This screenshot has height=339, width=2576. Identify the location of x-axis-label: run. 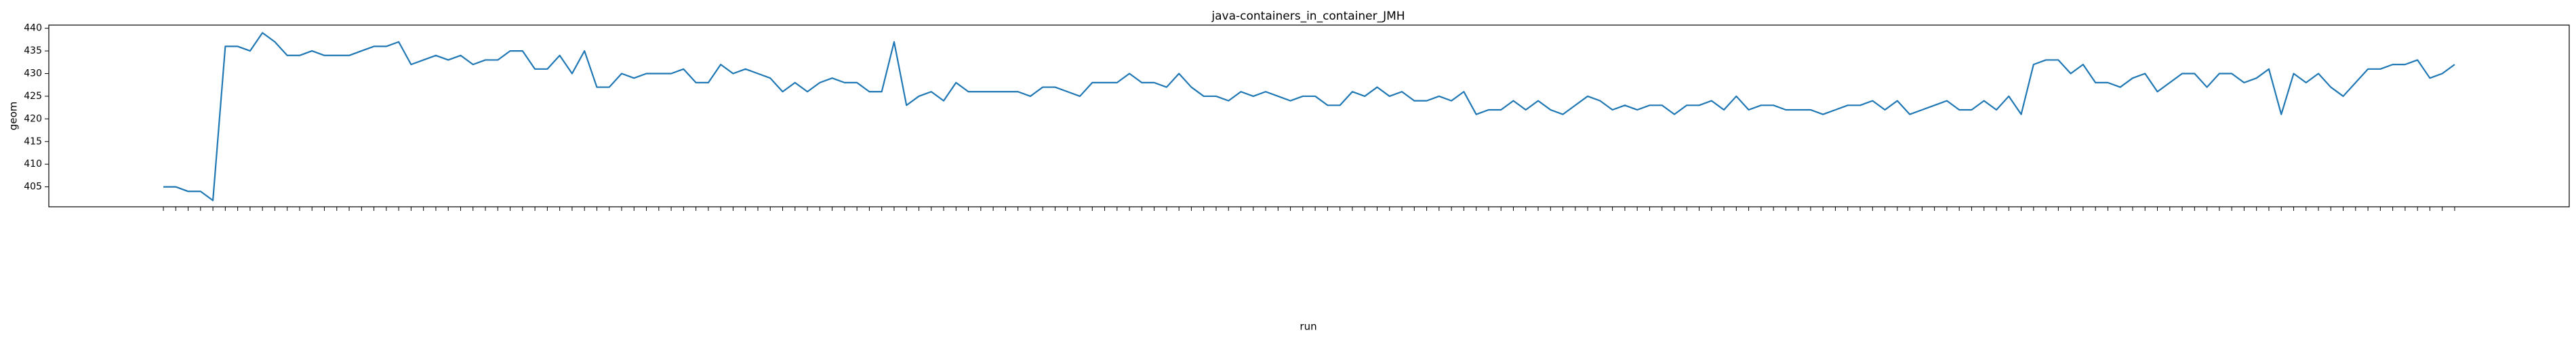
(1308, 327).